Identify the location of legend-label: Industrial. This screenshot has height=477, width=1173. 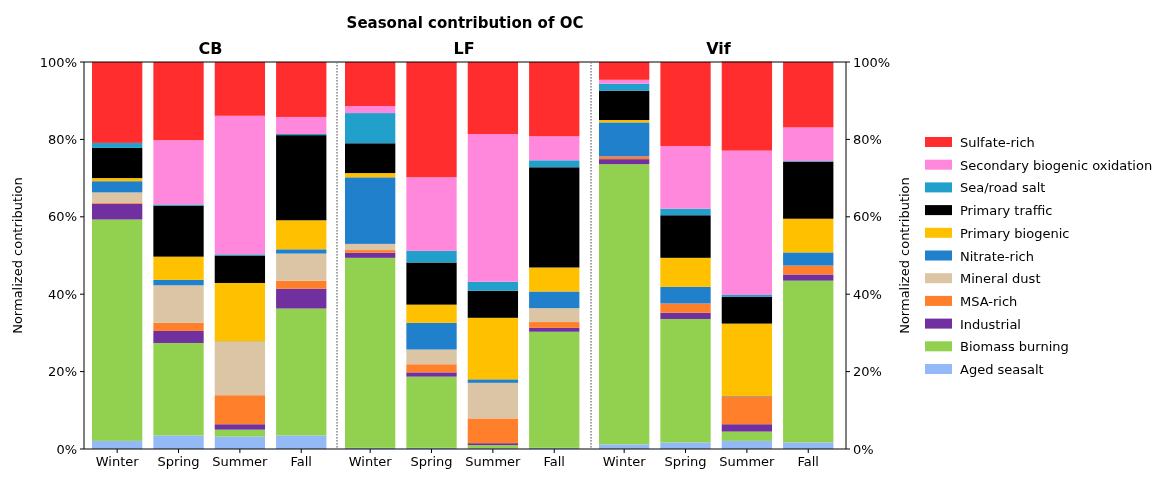
(990, 324).